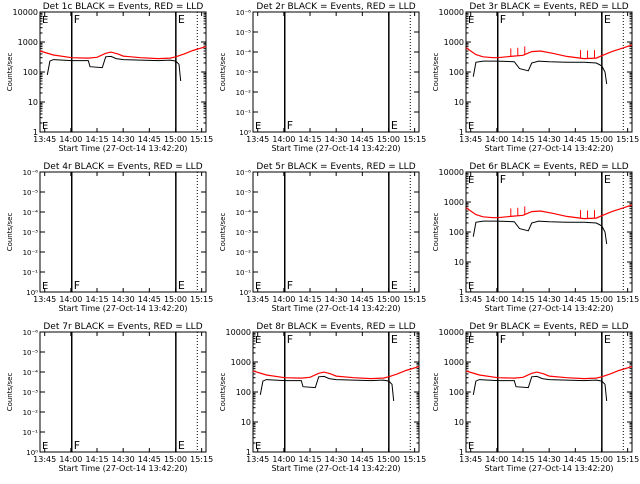 The height and width of the screenshot is (484, 640). Describe the element at coordinates (335, 7) in the screenshot. I see `panel-title: Det 2r BLACK = Events, RED = LLD` at that location.